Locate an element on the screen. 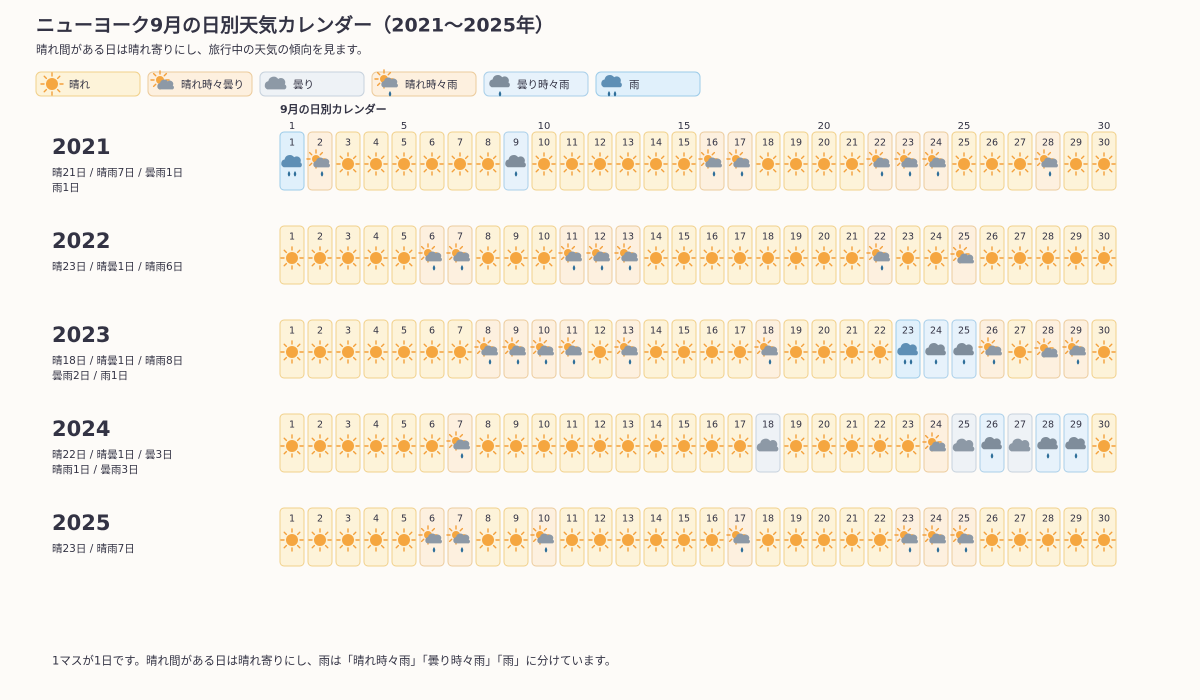 The width and height of the screenshot is (1200, 700). day-number: 24 is located at coordinates (936, 331).